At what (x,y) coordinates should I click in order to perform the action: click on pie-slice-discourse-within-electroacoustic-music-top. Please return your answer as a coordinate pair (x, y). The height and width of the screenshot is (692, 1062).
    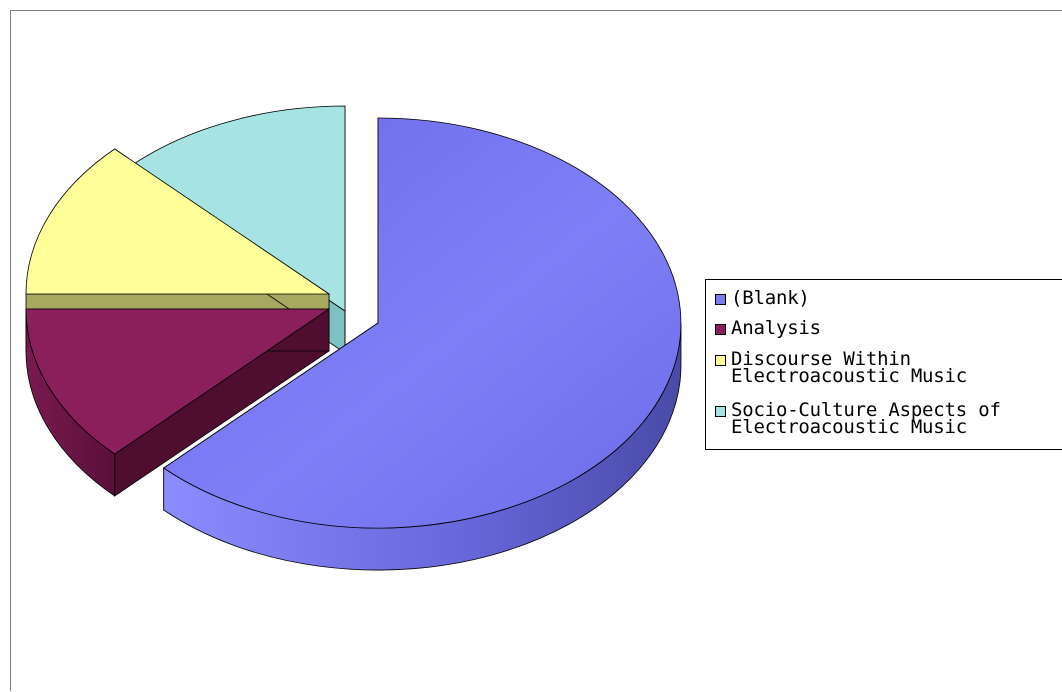
    Looking at the image, I should click on (178, 221).